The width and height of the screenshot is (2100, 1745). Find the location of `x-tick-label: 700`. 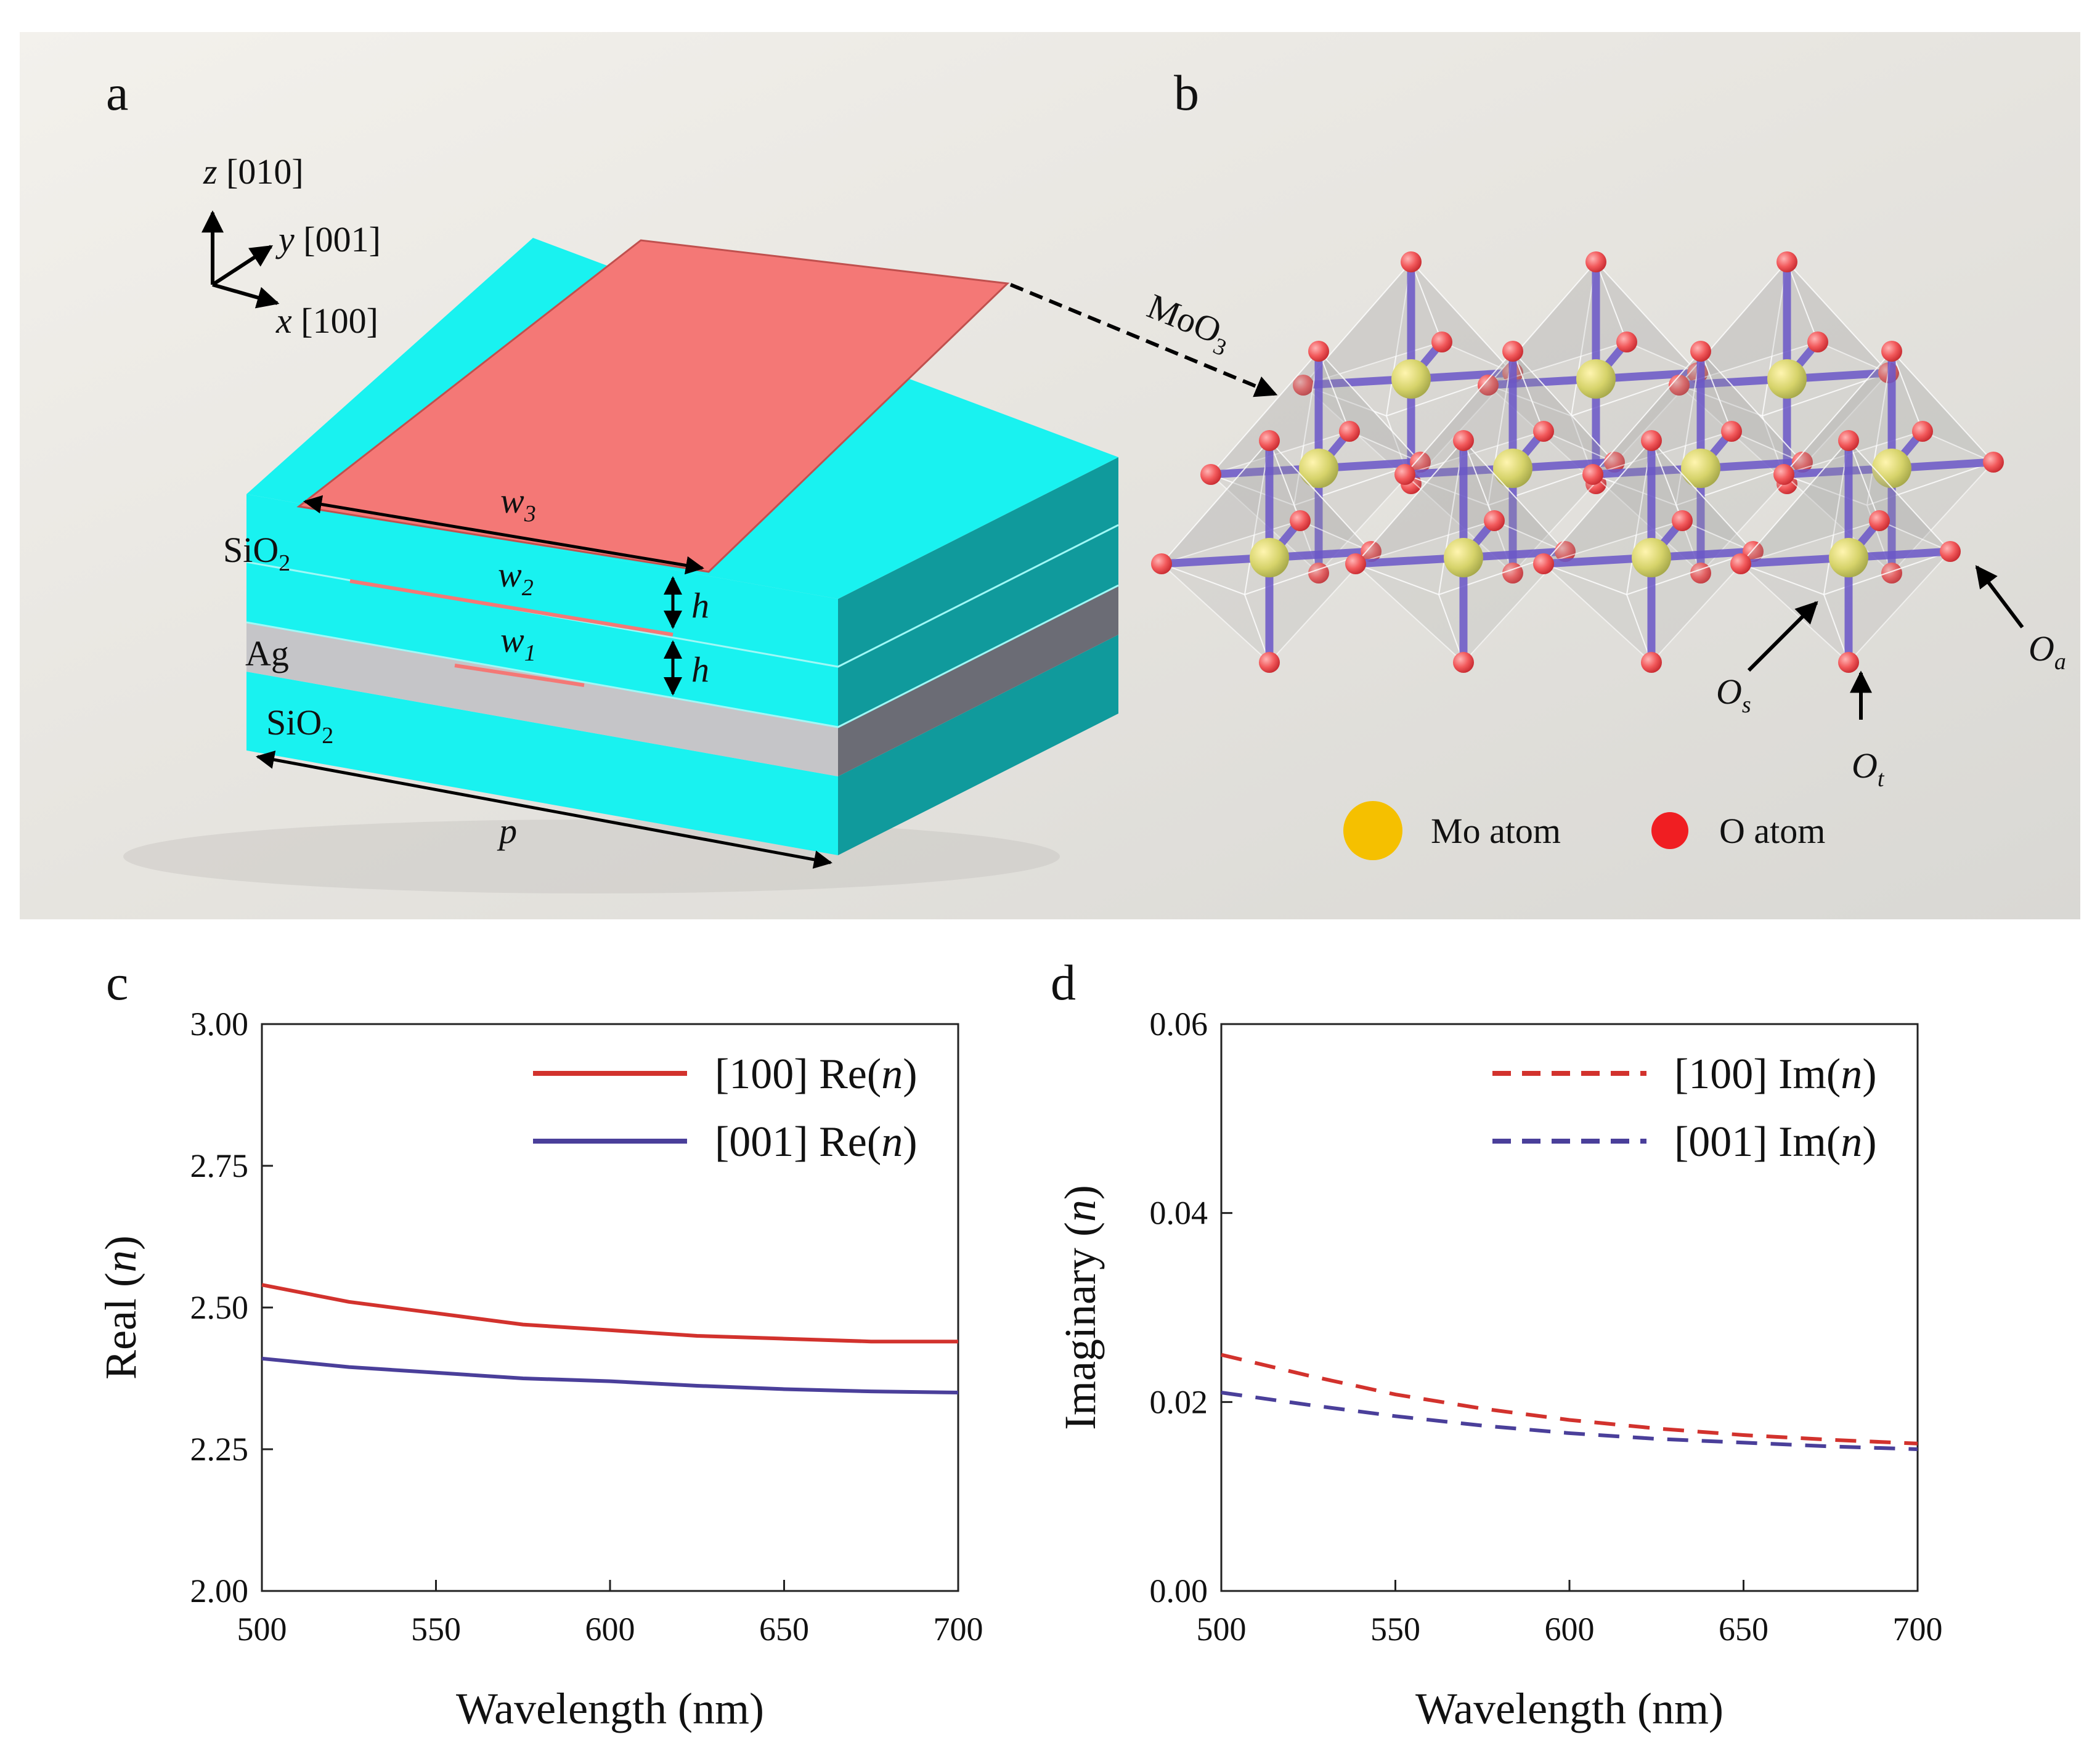

x-tick-label: 700 is located at coordinates (958, 1629).